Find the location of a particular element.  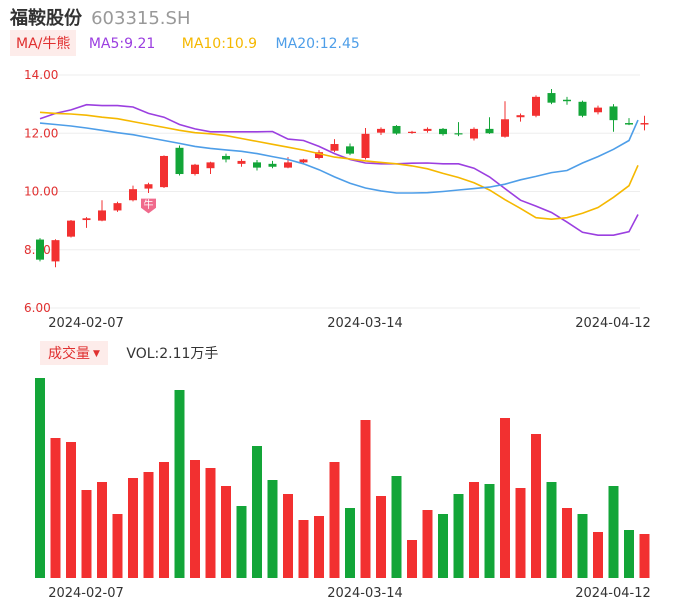

ma-indicator-tab: MA/牛熊 is located at coordinates (43, 43).